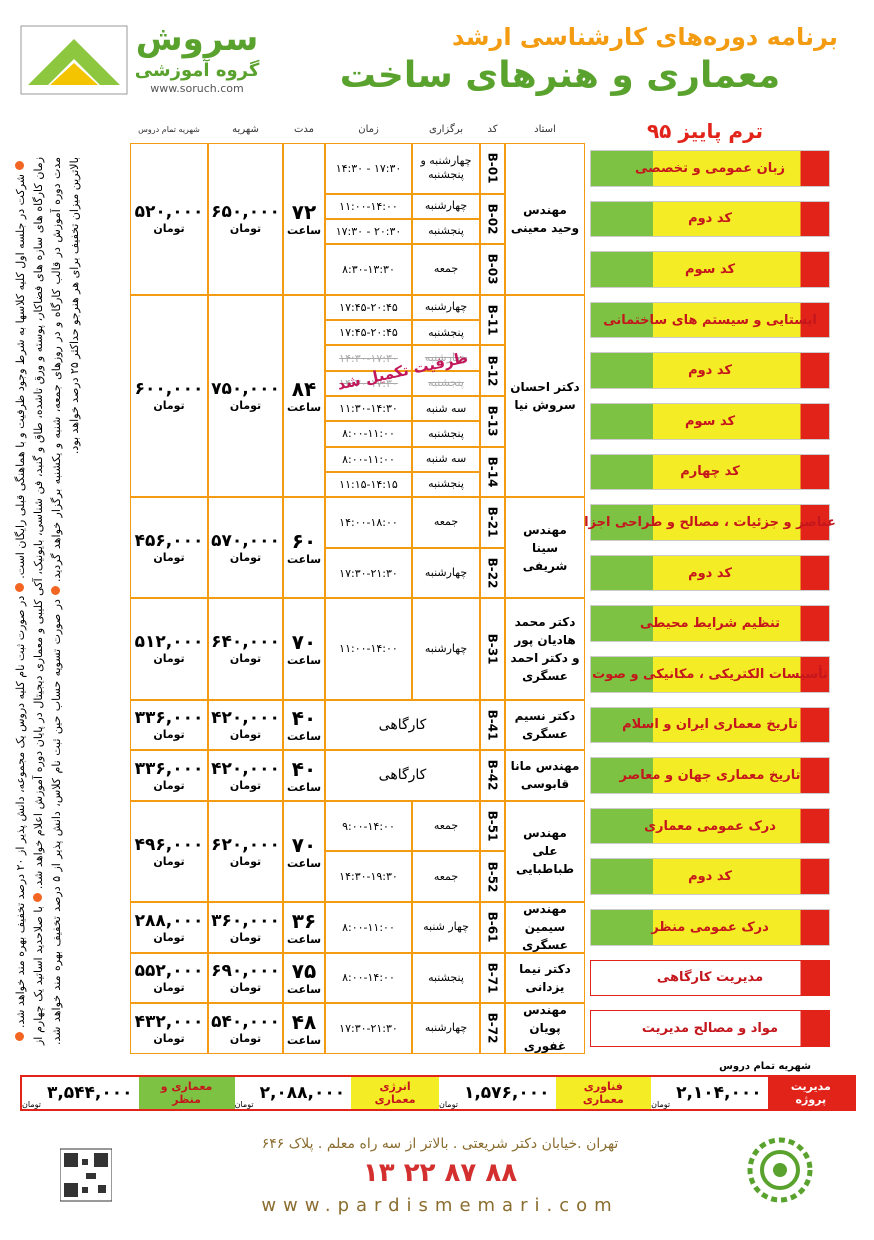 This screenshot has height=1240, width=874. What do you see at coordinates (169, 129) in the screenshot?
I see `column-header: شهریه تمام دروس` at bounding box center [169, 129].